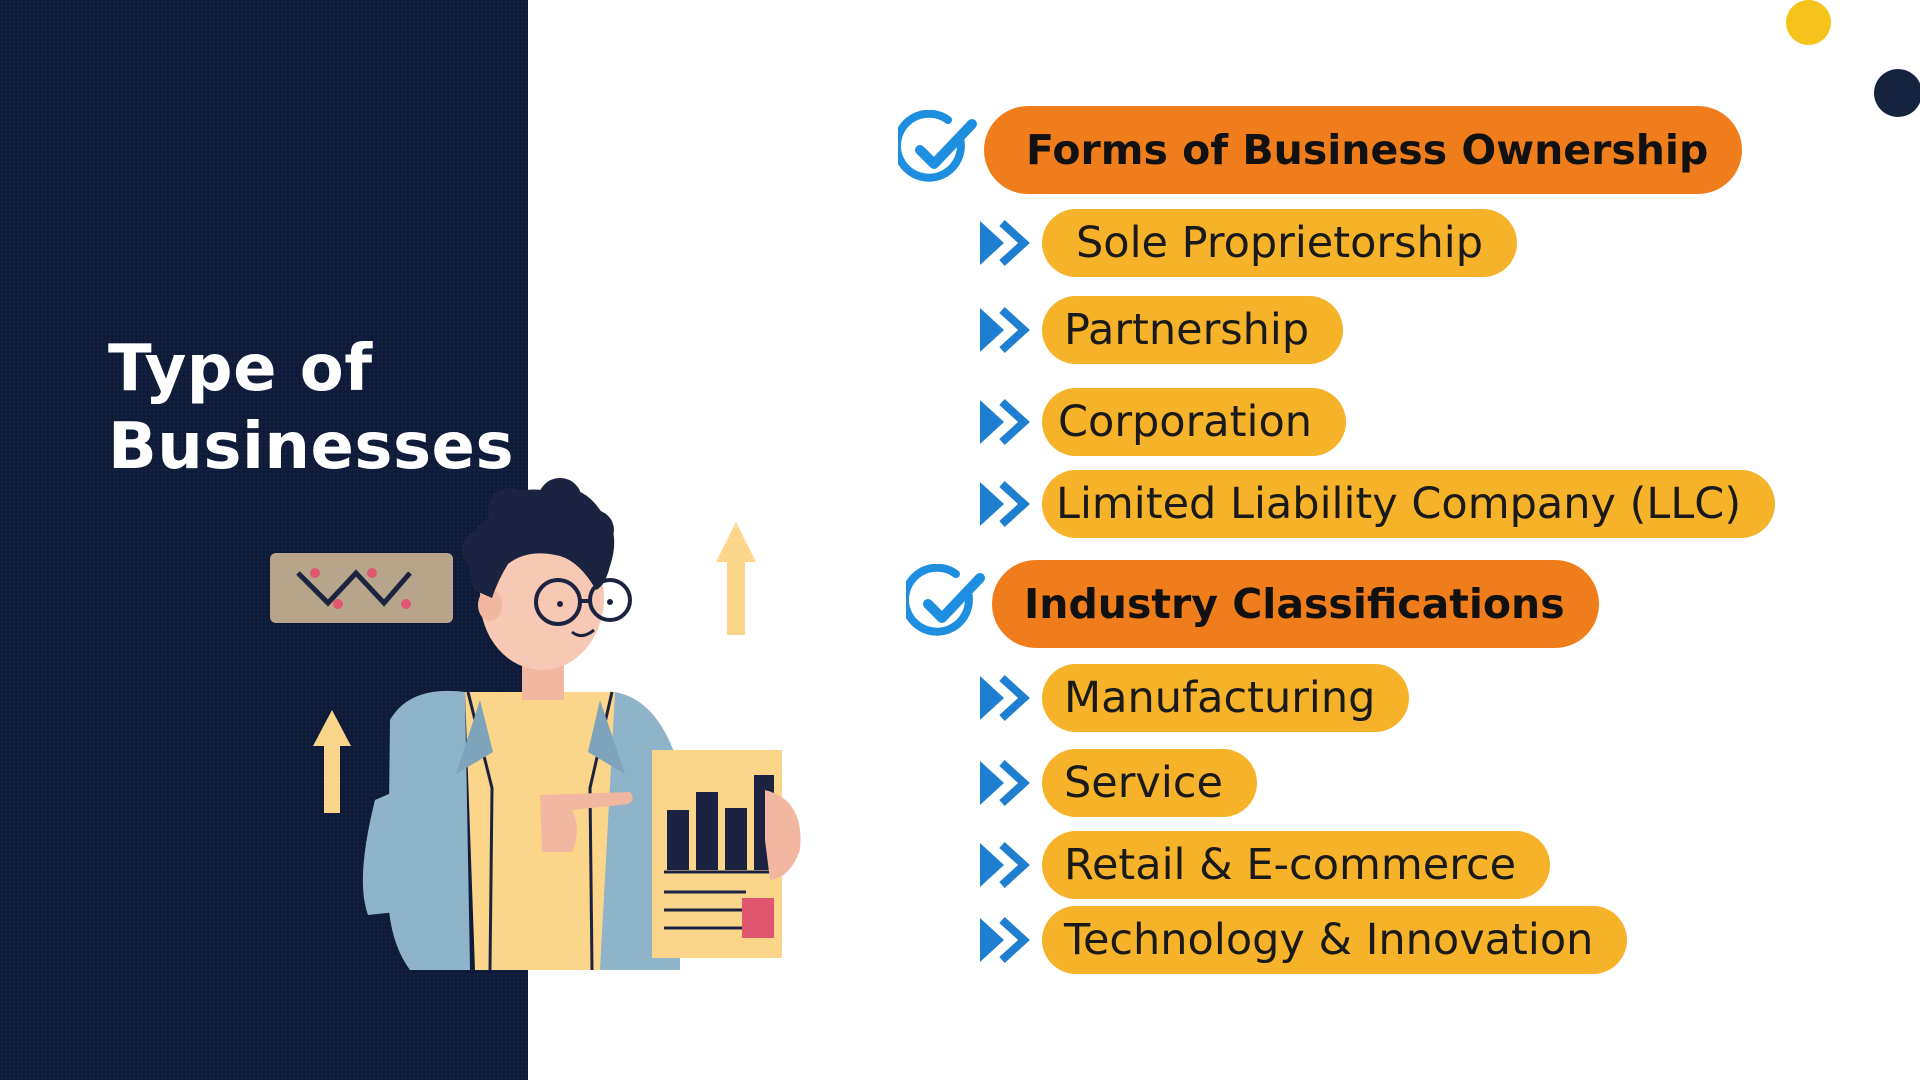 This screenshot has width=1920, height=1080. I want to click on list-item: Limited Liability Company (LLC), so click(1377, 504).